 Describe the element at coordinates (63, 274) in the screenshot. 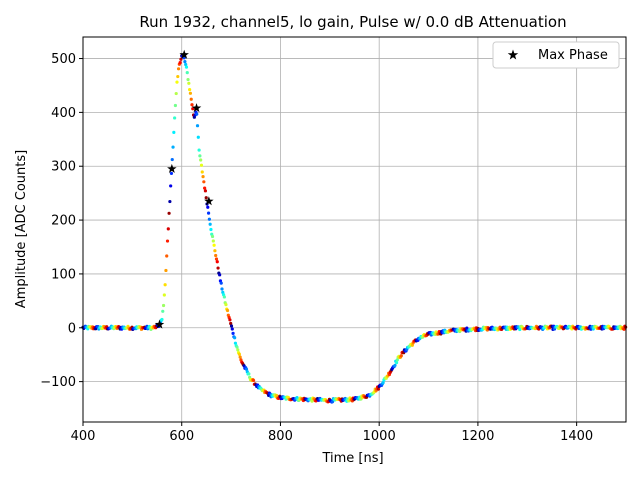

I see `y-tick-label: 100` at that location.